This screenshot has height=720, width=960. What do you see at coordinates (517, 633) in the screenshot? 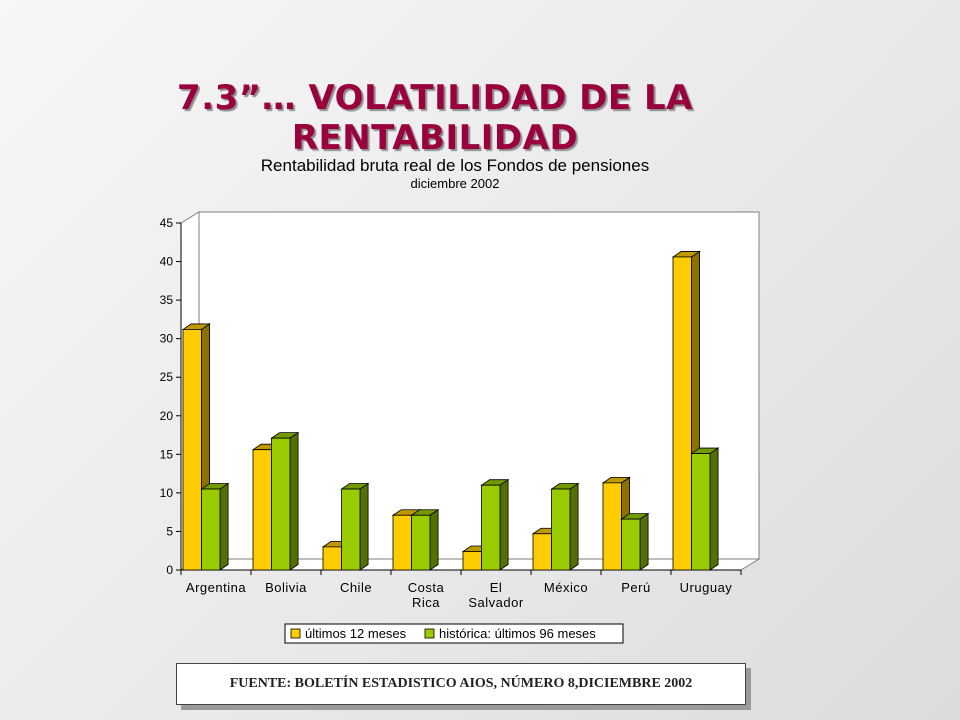
I see `legend-label: histórica: últimos 96 meses` at bounding box center [517, 633].